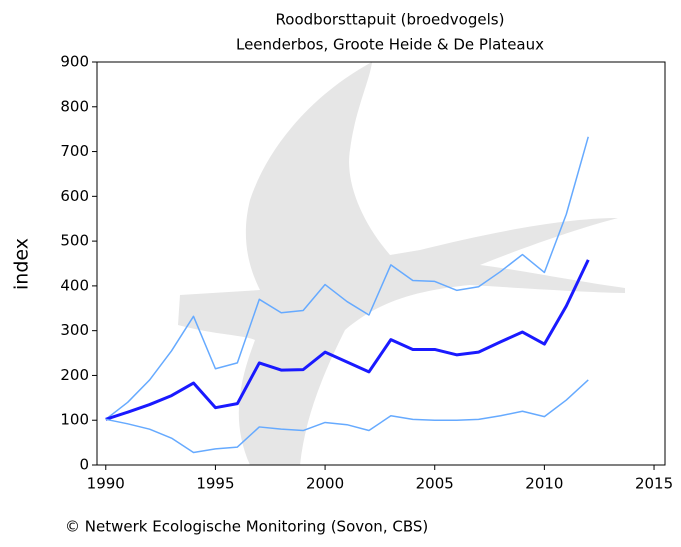 The height and width of the screenshot is (547, 681). What do you see at coordinates (74, 106) in the screenshot?
I see `y-tick-label: 800` at bounding box center [74, 106].